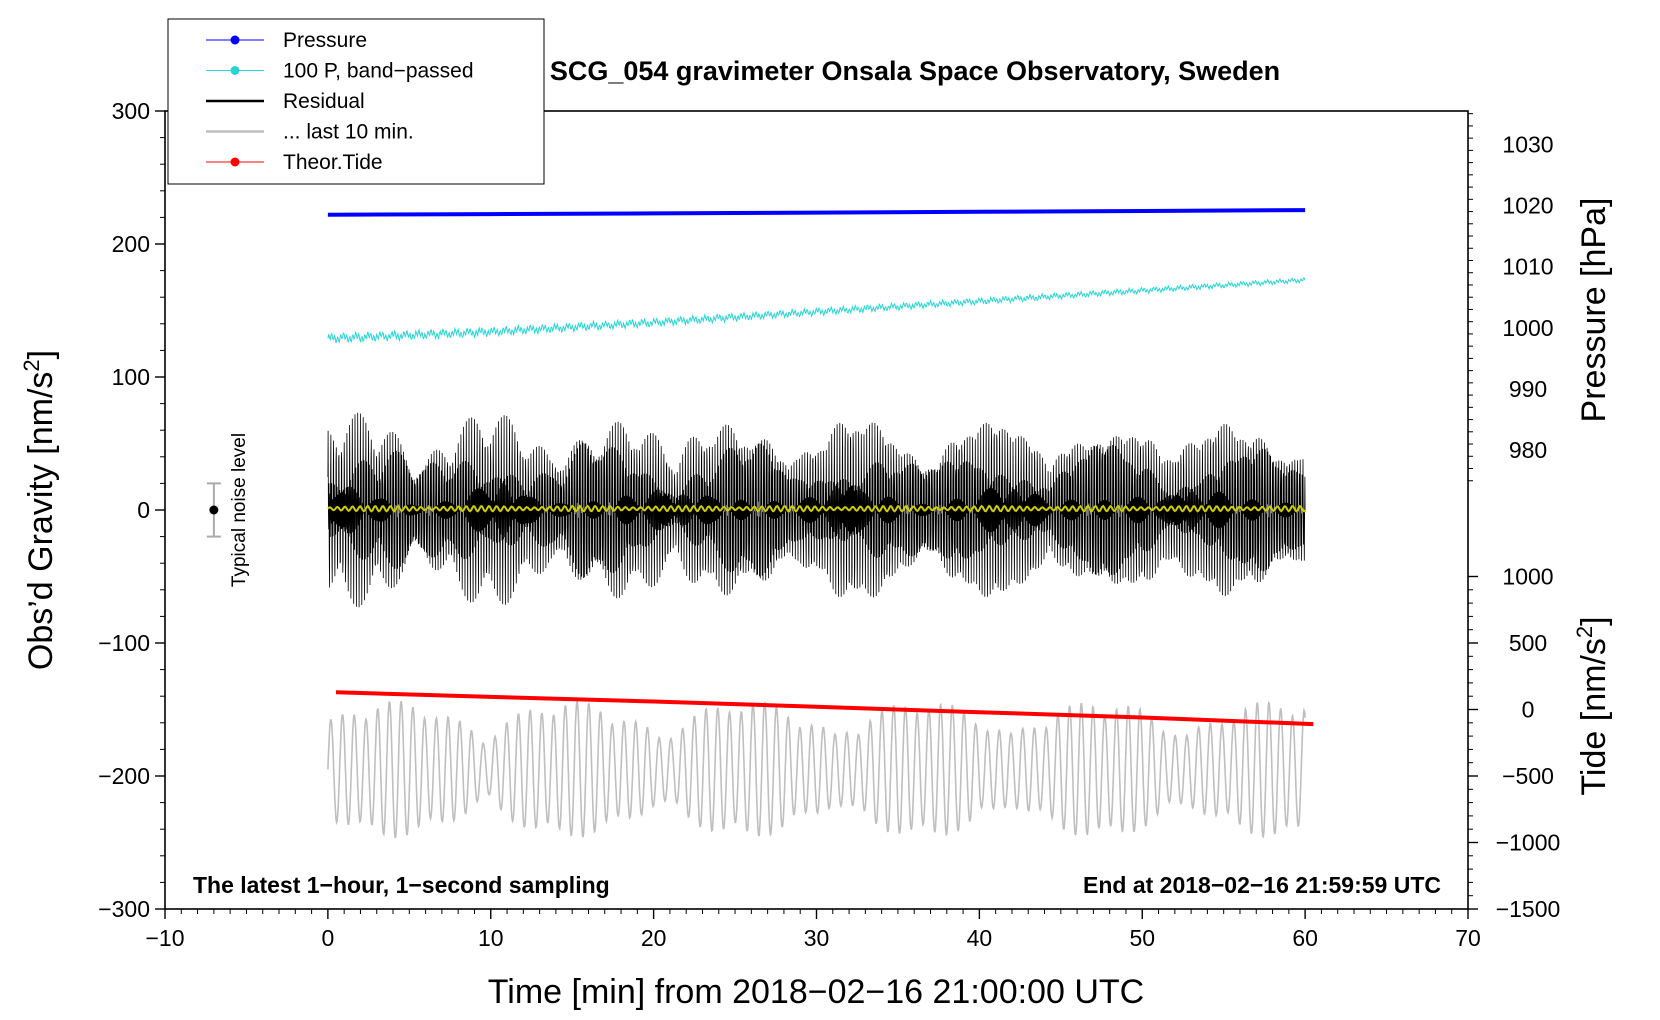  Describe the element at coordinates (1527, 144) in the screenshot. I see `pressure-tick-label: 1030` at that location.